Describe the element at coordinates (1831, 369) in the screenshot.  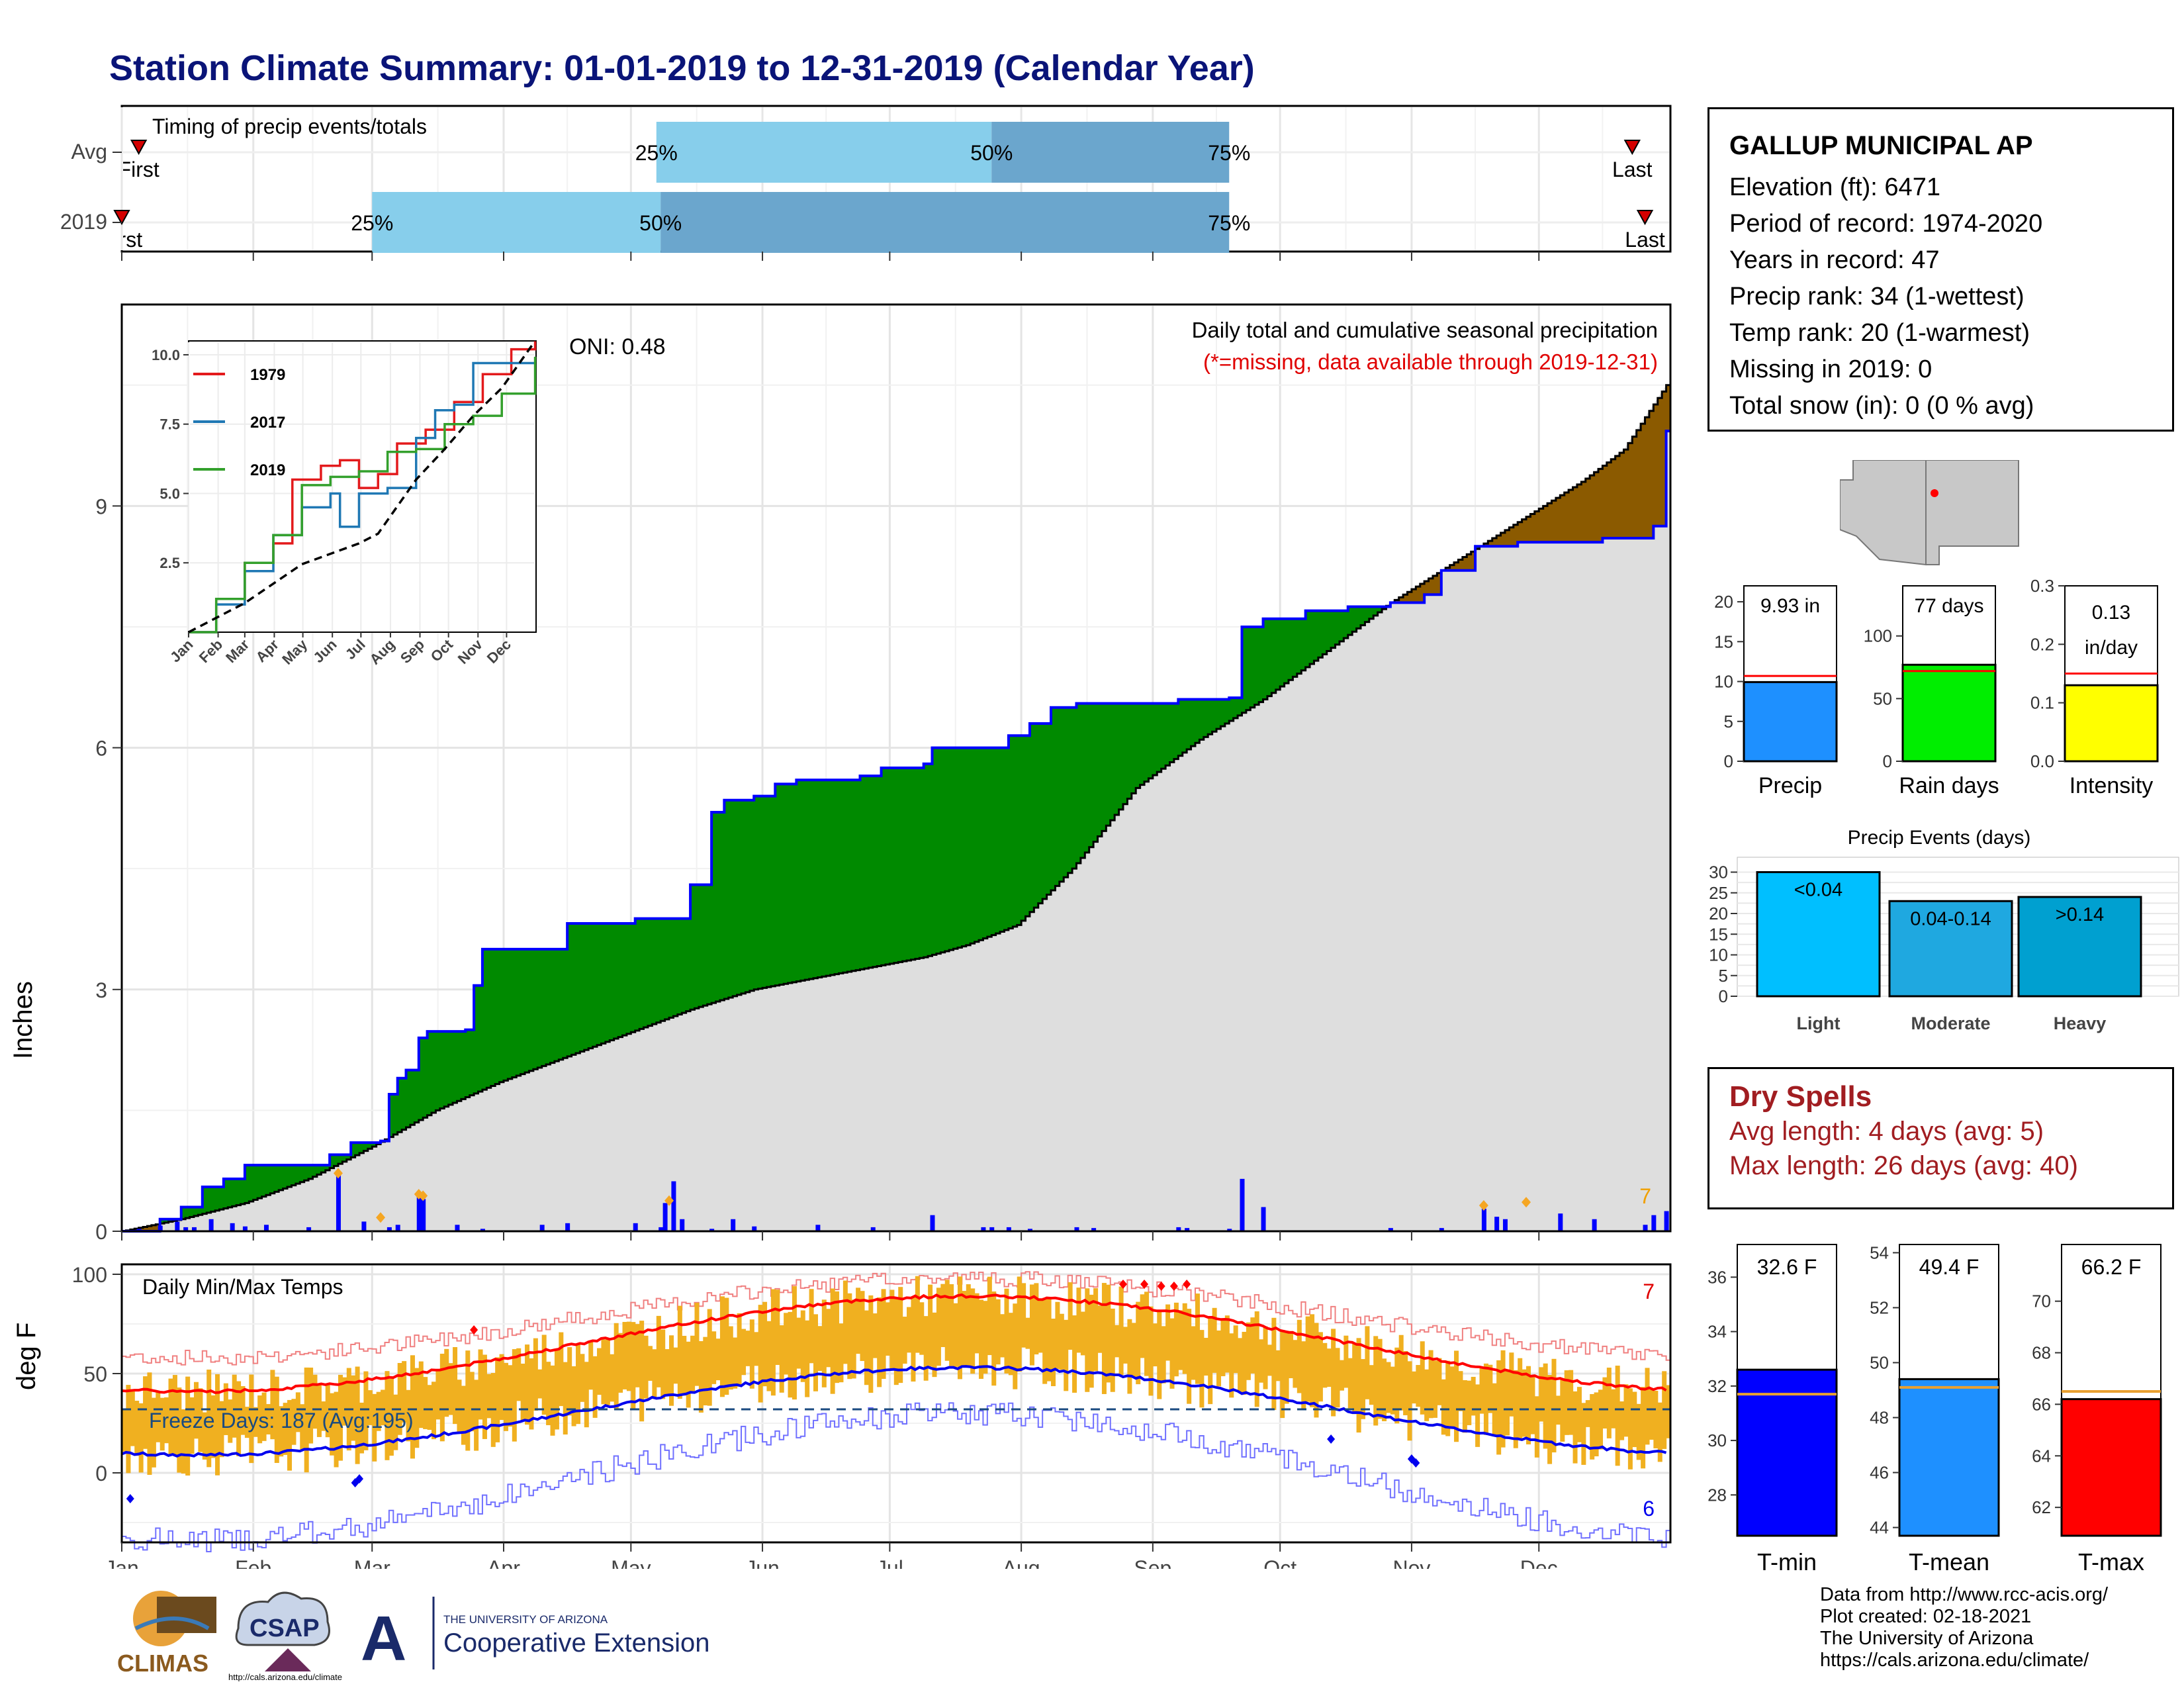
I see `station-missing: Missing in 2019: 0` at that location.